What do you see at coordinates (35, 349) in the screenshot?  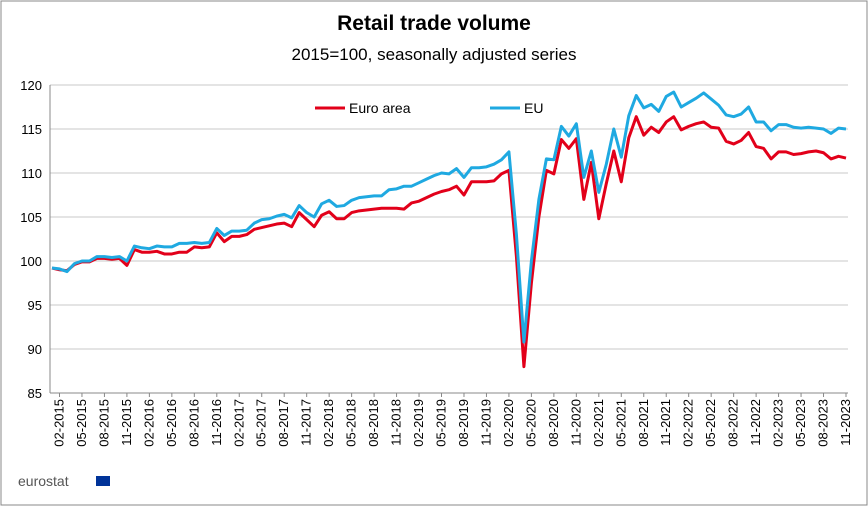 I see `y-tick-label: 90` at bounding box center [35, 349].